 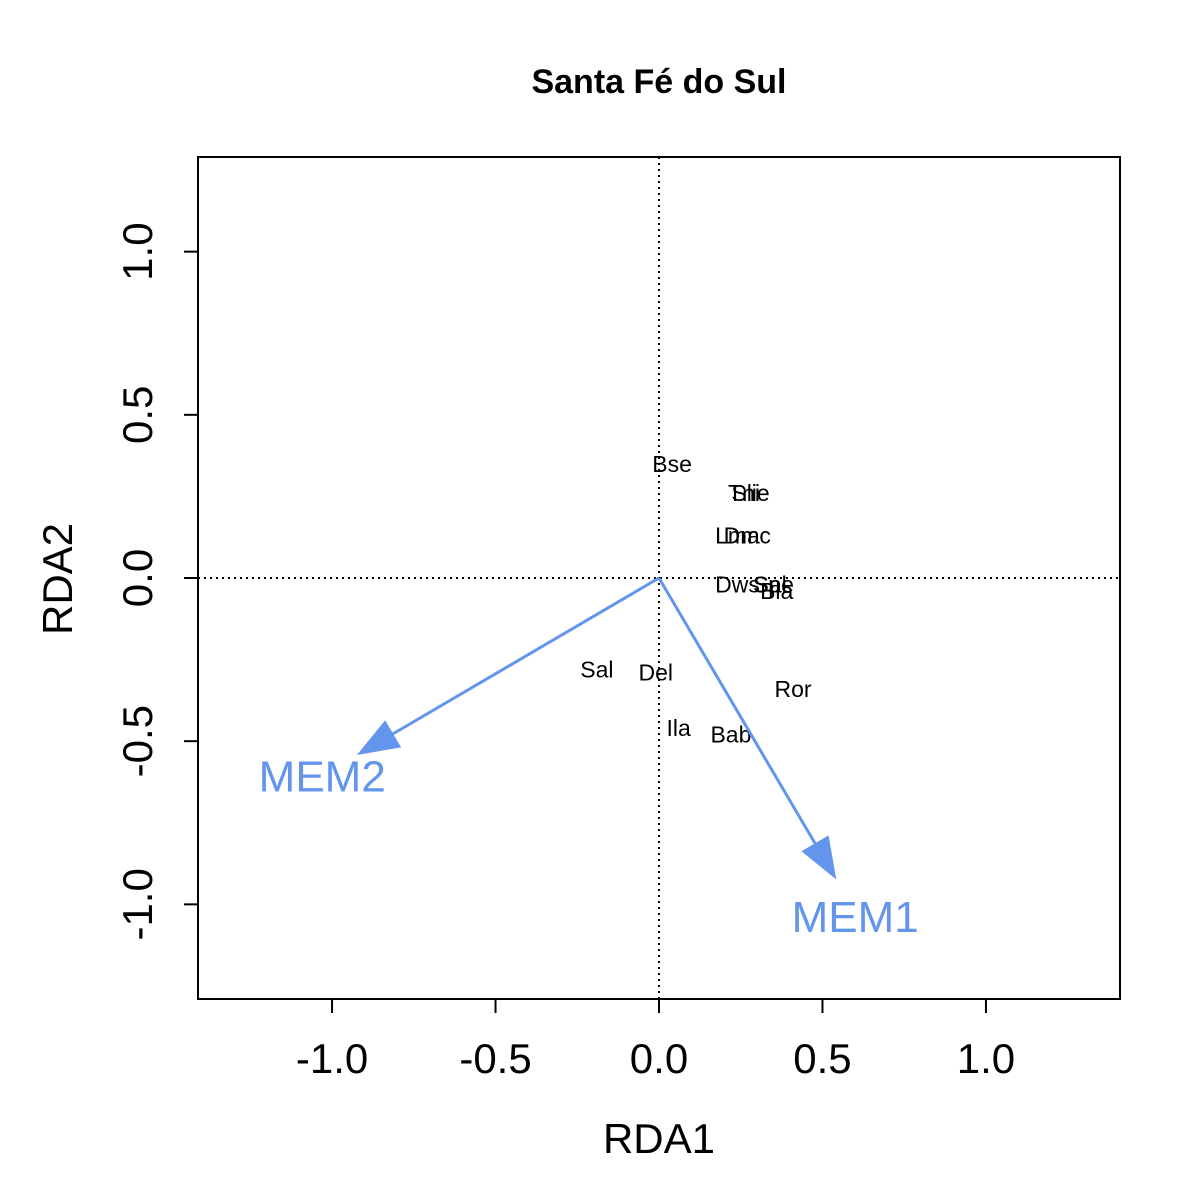 I want to click on site-label: Spe, so click(x=773, y=585).